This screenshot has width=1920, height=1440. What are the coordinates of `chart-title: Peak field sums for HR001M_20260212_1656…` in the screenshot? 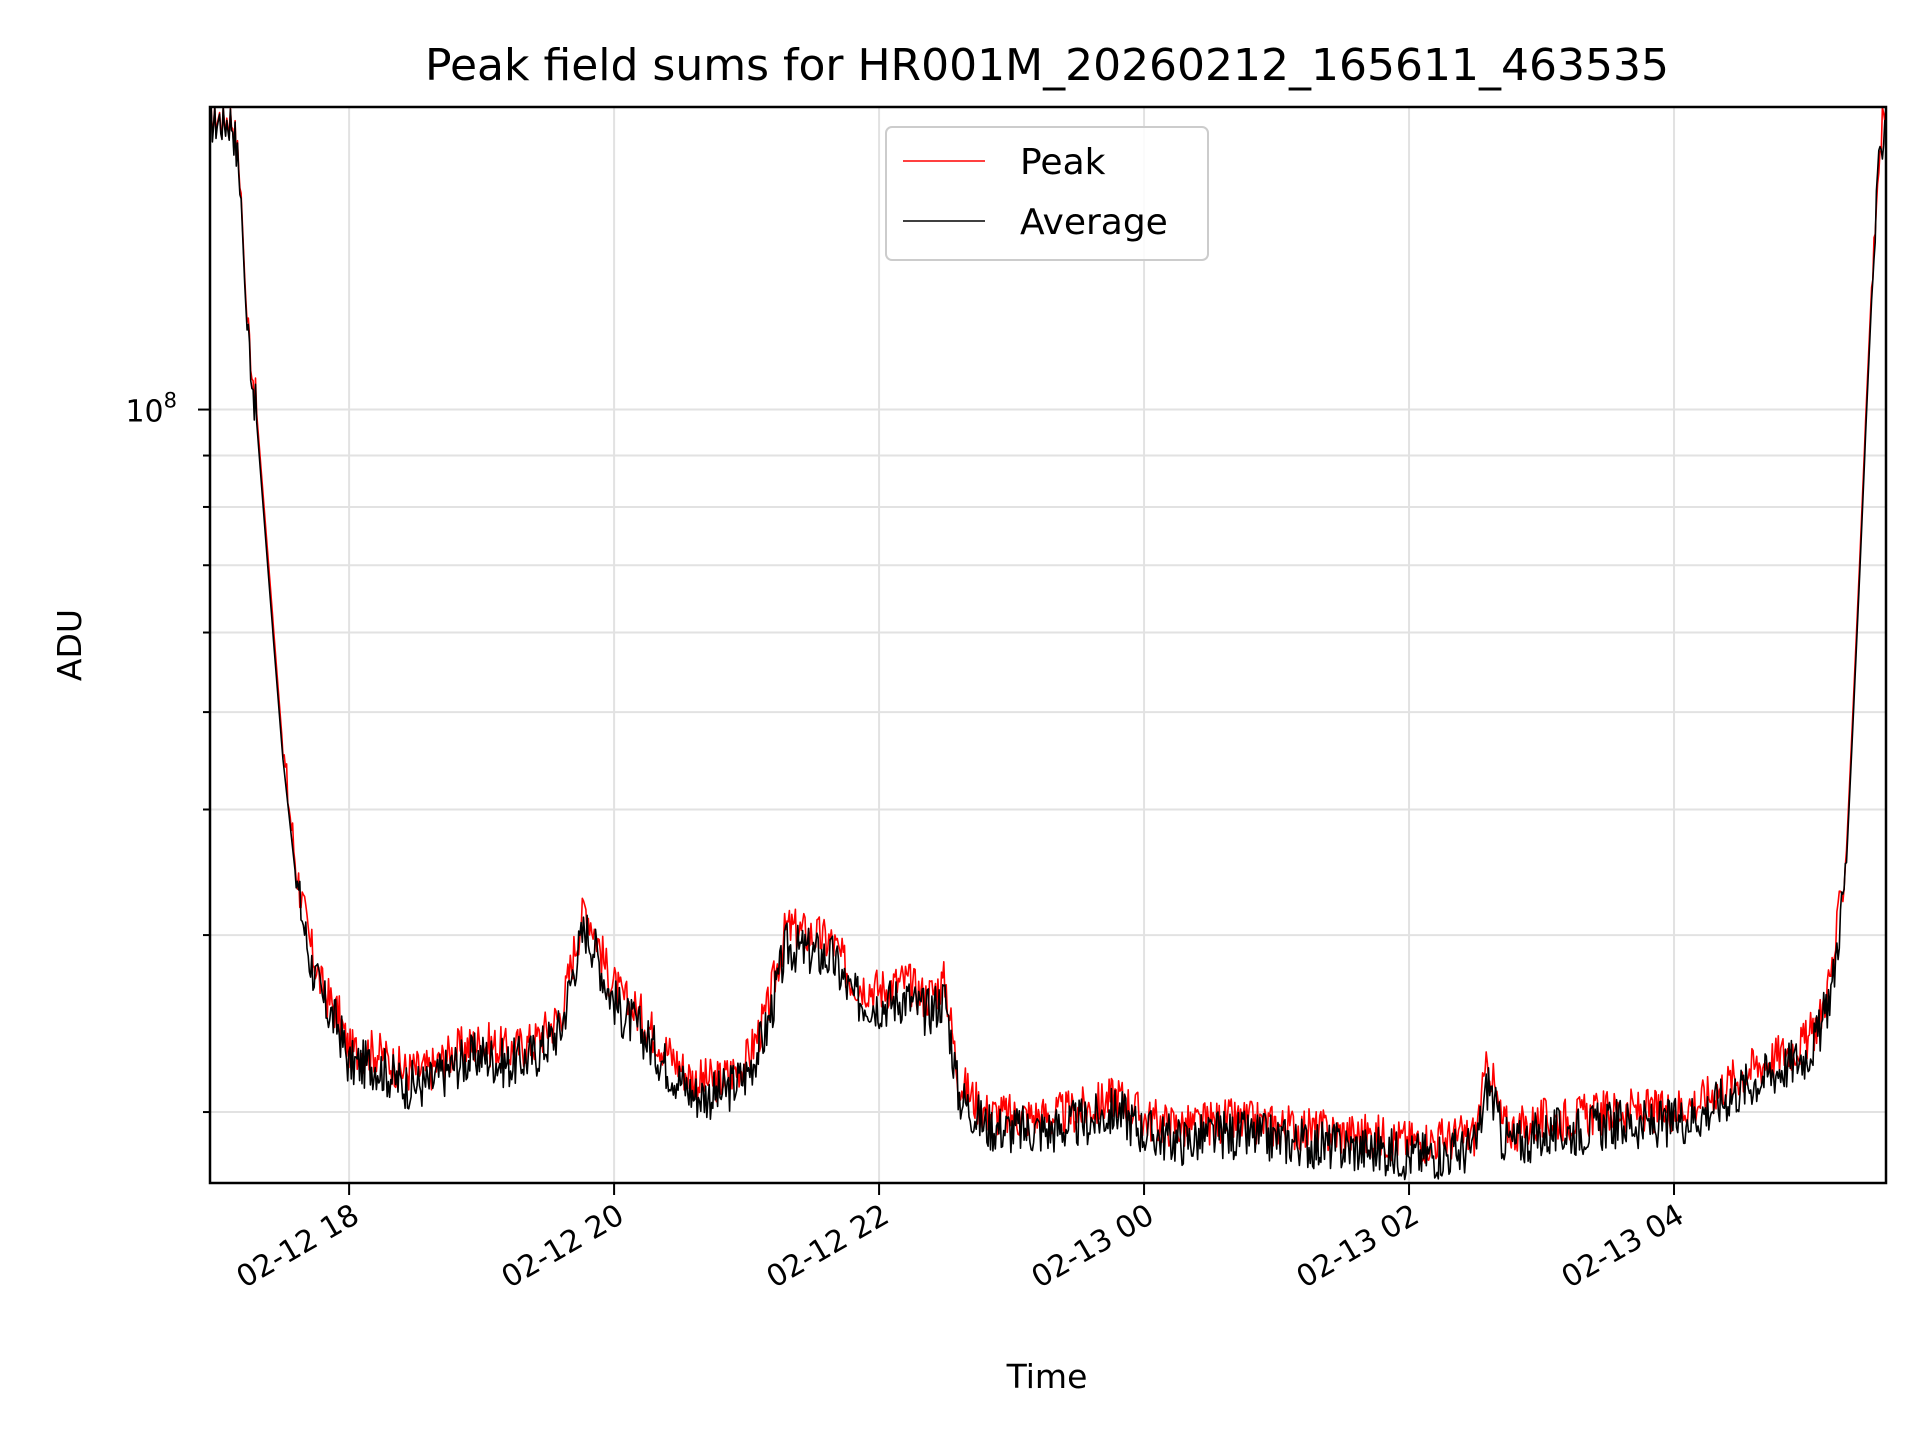 It's located at (1047, 65).